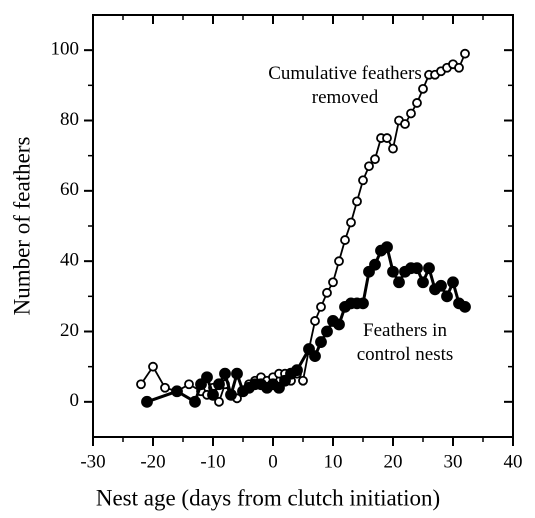 The width and height of the screenshot is (535, 518). Describe the element at coordinates (268, 497) in the screenshot. I see `x-axis-label: Nest age (days from clutch initiation)` at that location.